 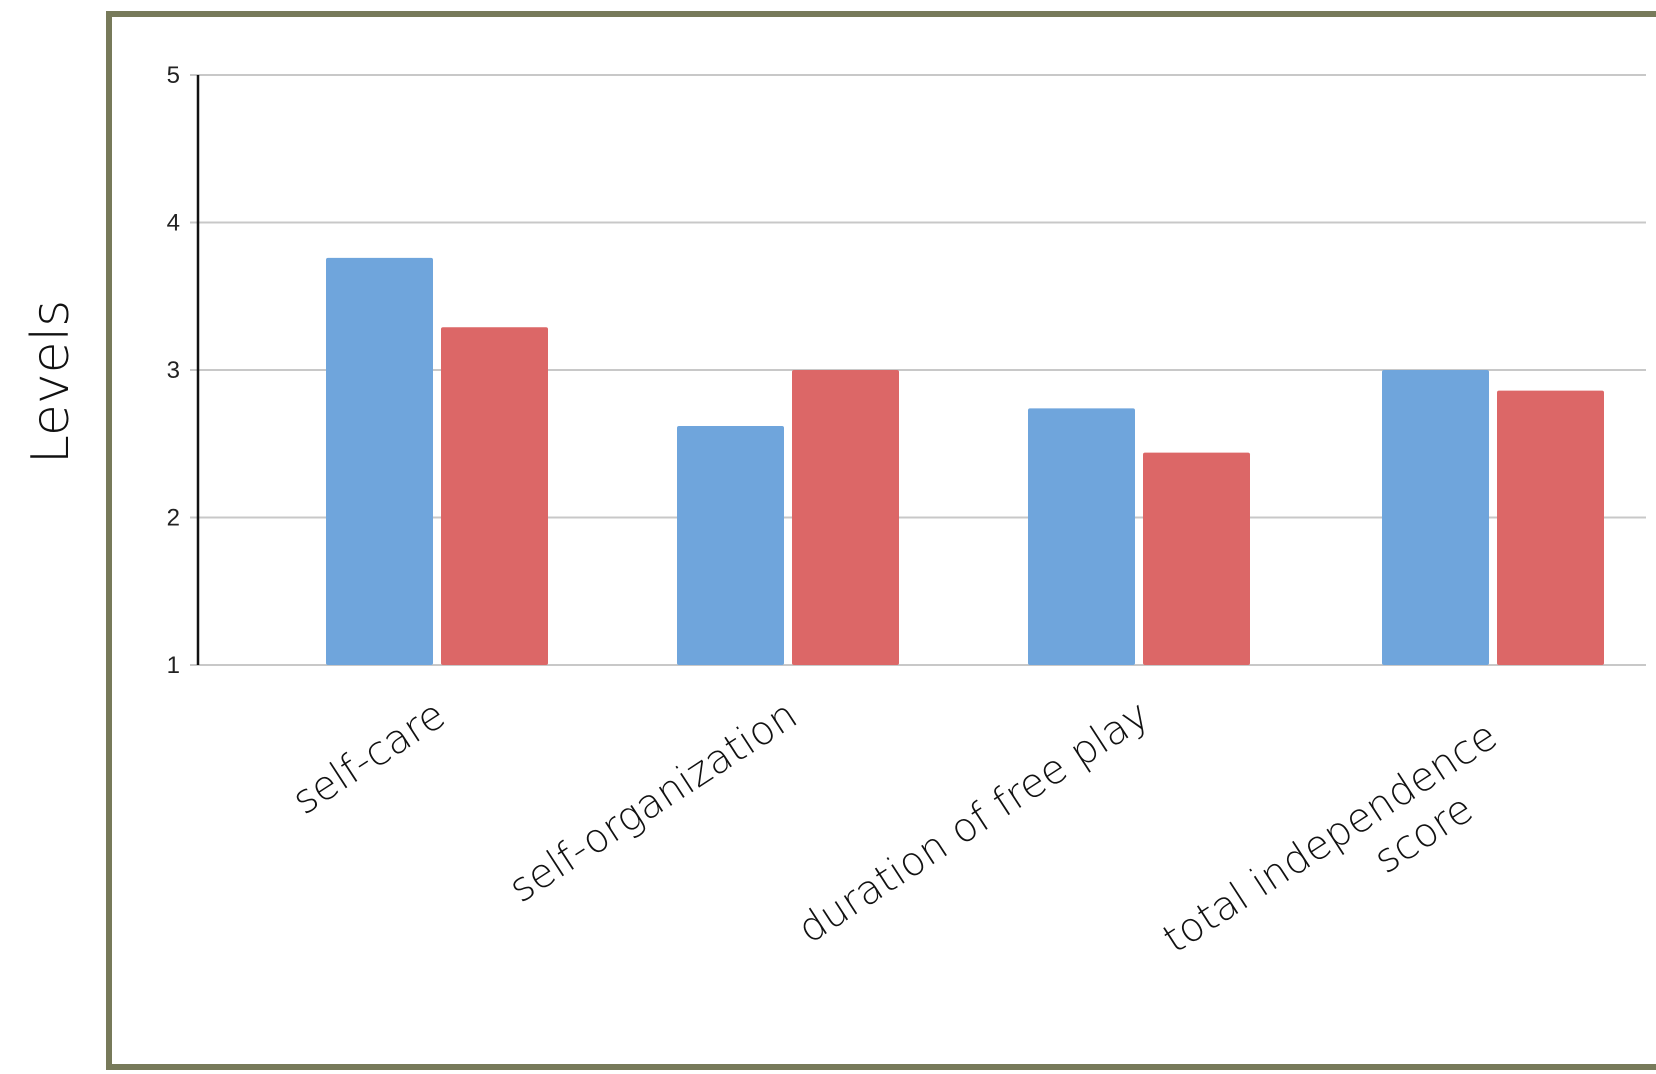 What do you see at coordinates (368, 758) in the screenshot?
I see `x-category-label: self-care` at bounding box center [368, 758].